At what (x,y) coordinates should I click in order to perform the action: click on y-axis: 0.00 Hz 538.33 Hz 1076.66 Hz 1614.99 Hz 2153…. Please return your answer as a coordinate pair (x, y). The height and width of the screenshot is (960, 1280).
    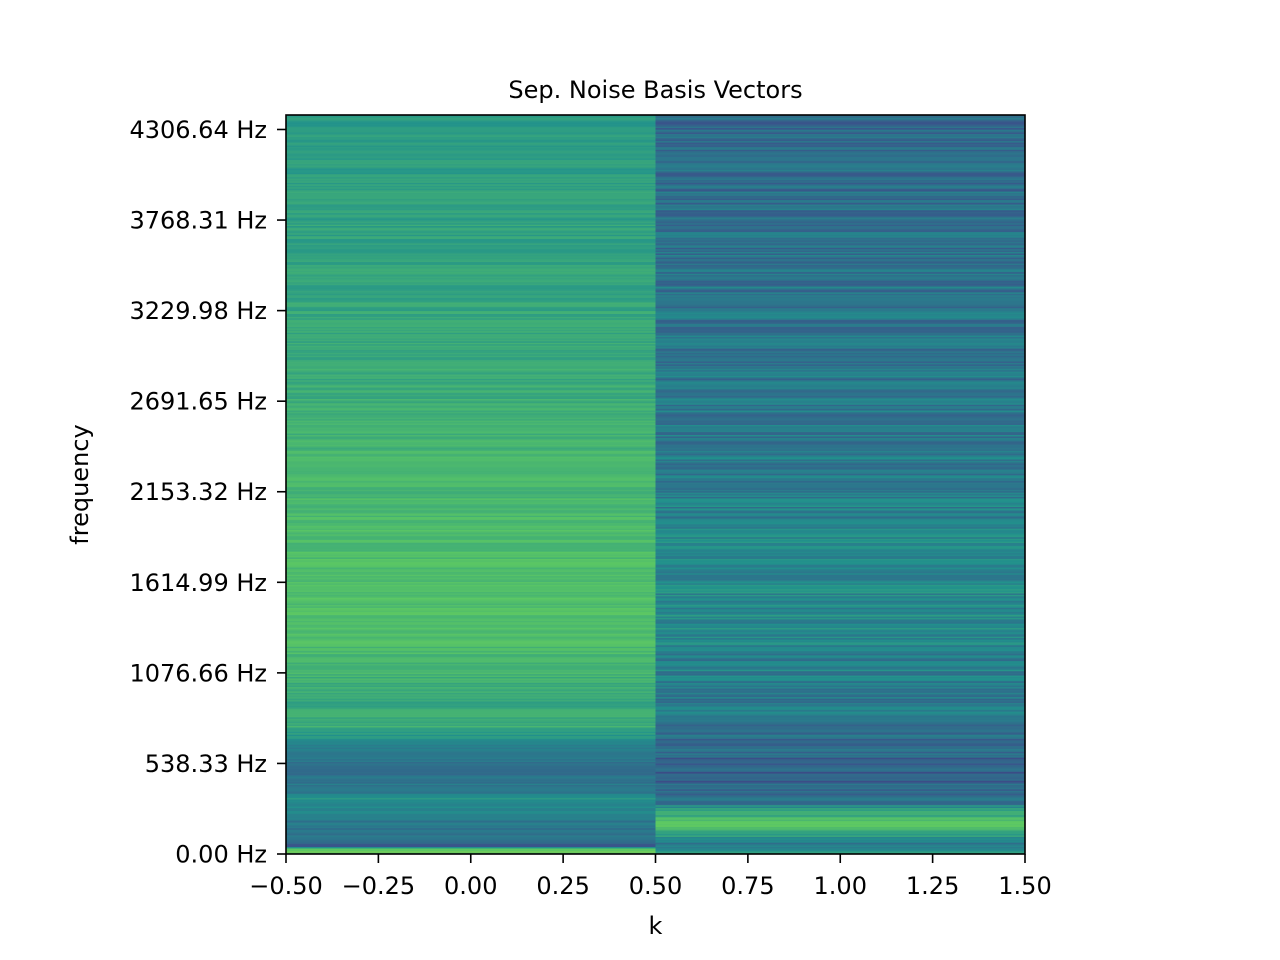
    Looking at the image, I should click on (207, 492).